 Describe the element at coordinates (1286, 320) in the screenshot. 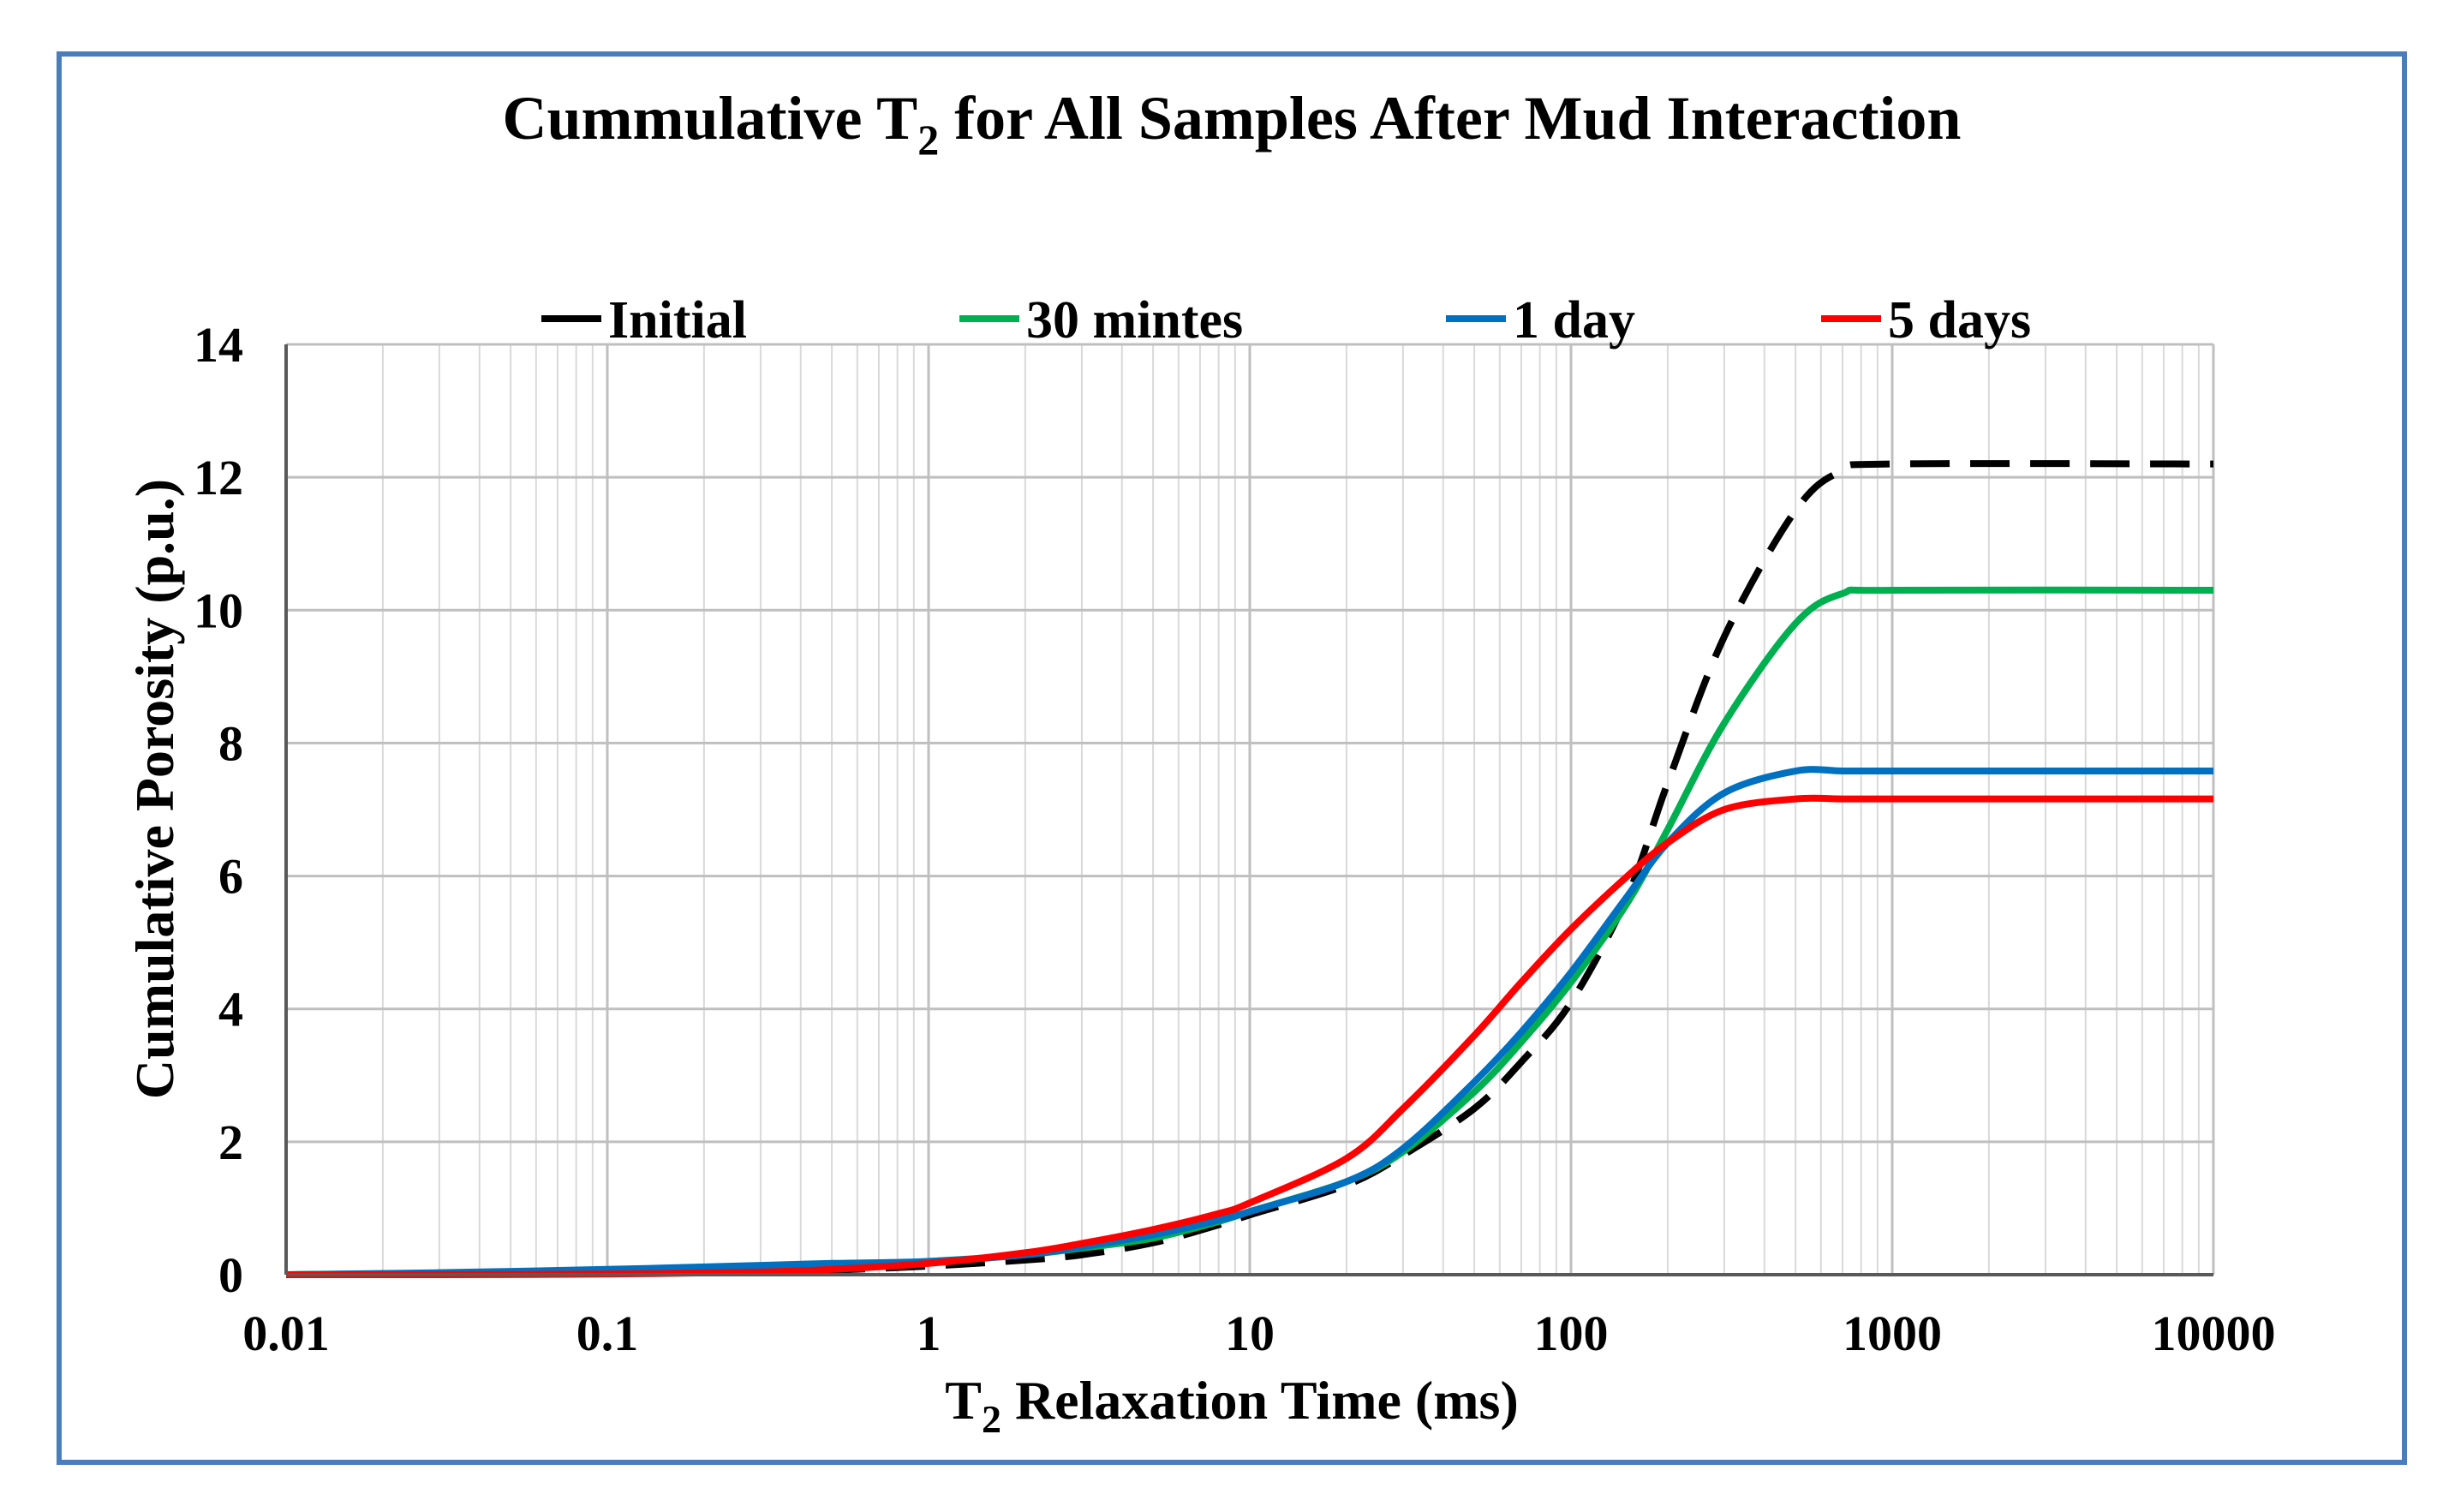

I see `legend: Initial 30 mintes 1 day 5 days` at that location.